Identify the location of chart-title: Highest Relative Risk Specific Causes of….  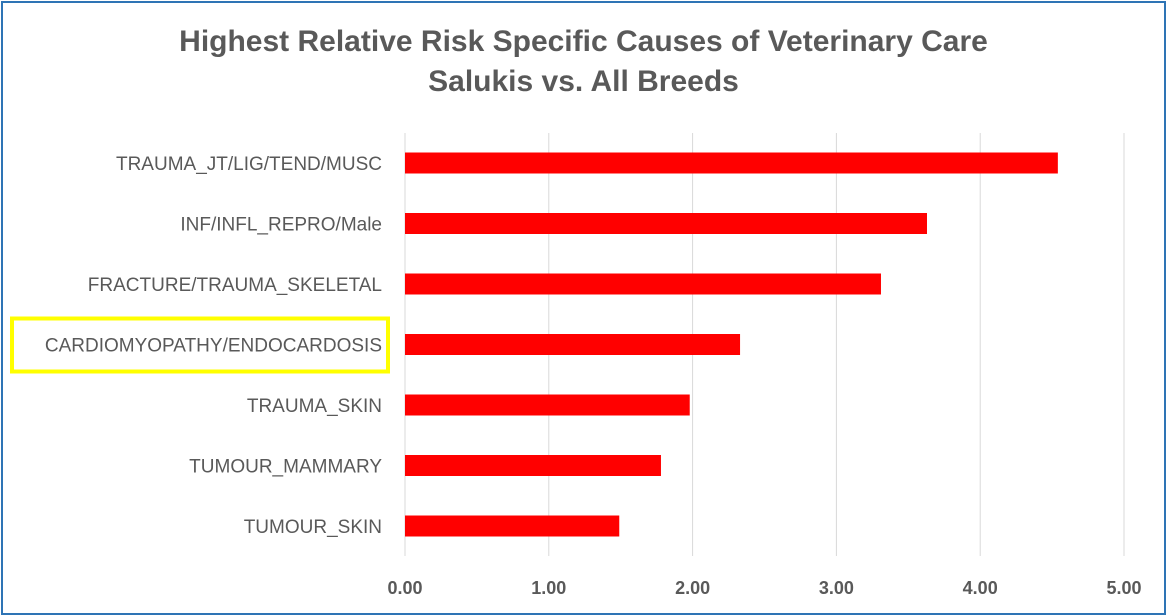
(583, 41).